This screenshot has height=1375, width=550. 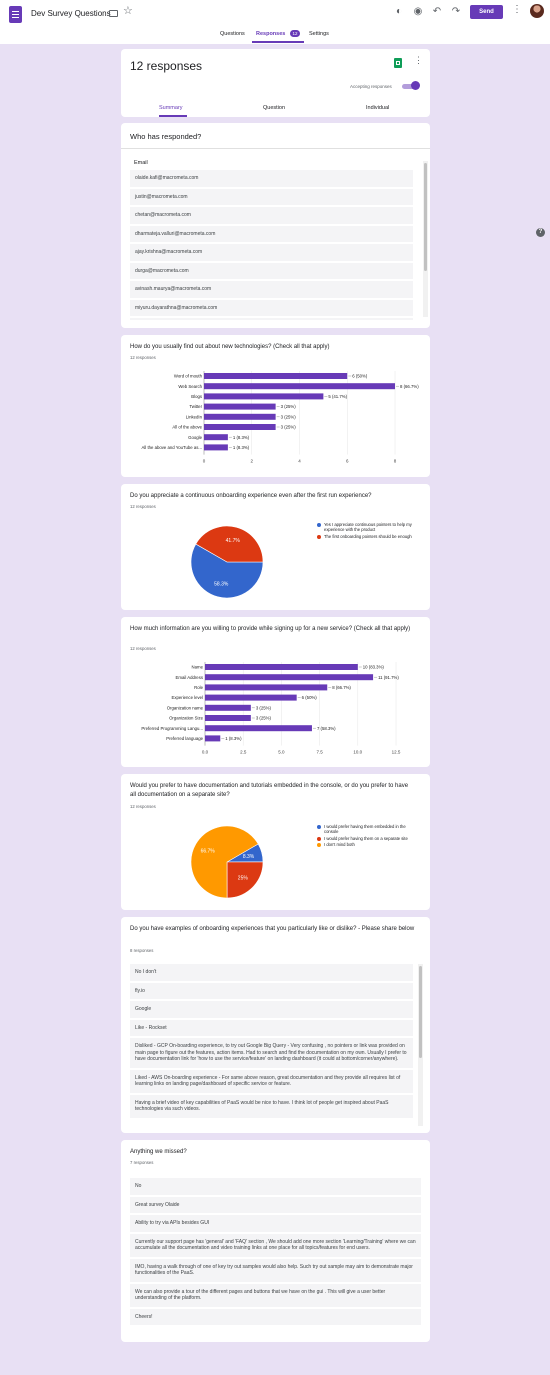 What do you see at coordinates (128, 11) in the screenshot?
I see `star-icon: ☆` at bounding box center [128, 11].